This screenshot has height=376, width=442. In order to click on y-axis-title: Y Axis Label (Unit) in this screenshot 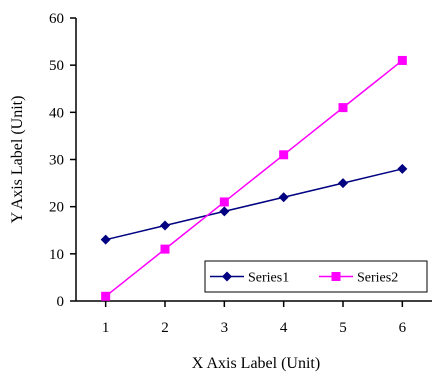, I will do `click(17, 160)`.